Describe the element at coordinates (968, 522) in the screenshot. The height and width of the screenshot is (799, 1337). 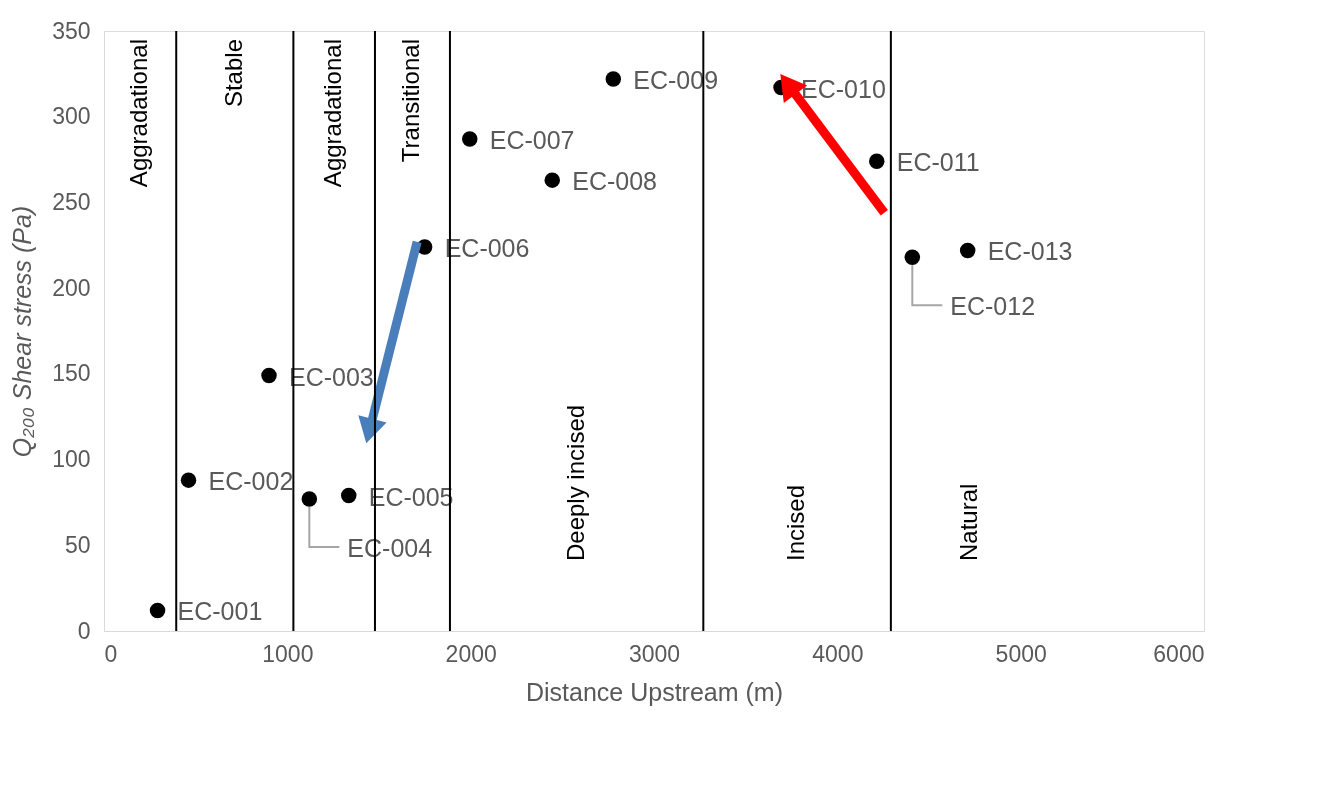
I see `annotation: Natural` at that location.